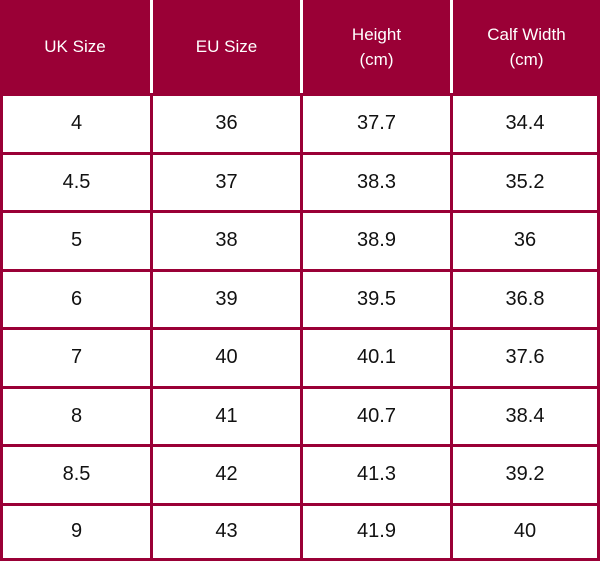 Image resolution: width=600 pixels, height=561 pixels. Describe the element at coordinates (375, 531) in the screenshot. I see `cell-height: 41.9` at that location.